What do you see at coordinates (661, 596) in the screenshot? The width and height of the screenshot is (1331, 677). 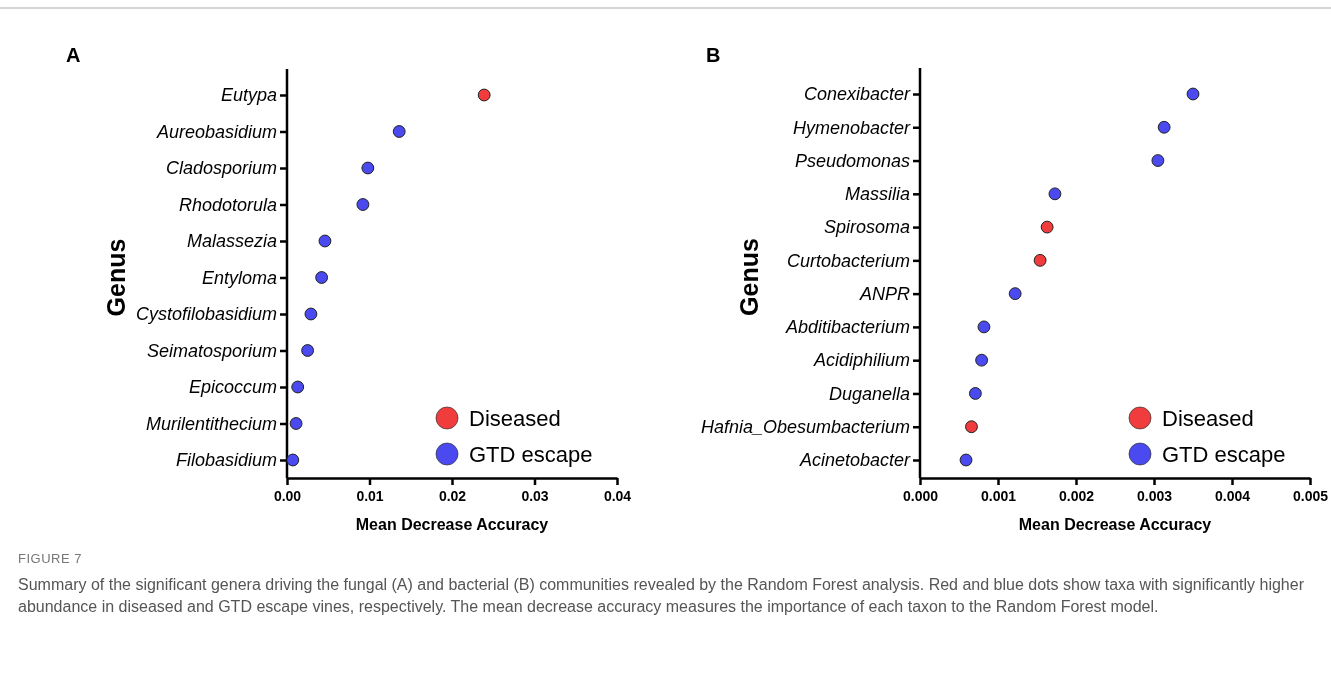 I see `text: Summary of the significant genera driving the fungal (A) and bacterial (B) communities revealed by the Random Forest analysis. Red and blue dots show taxa with significantly higher abundance in diseased and GTD escape vines, respectively. The mean decrease accuracy measures the importance of each taxon to the Random Forest model.` at bounding box center [661, 596].